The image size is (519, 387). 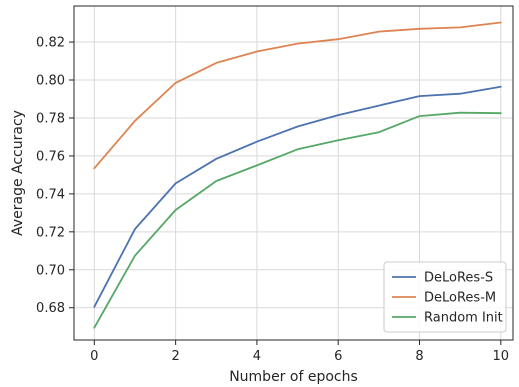 What do you see at coordinates (419, 356) in the screenshot?
I see `x-tick-label: 8` at bounding box center [419, 356].